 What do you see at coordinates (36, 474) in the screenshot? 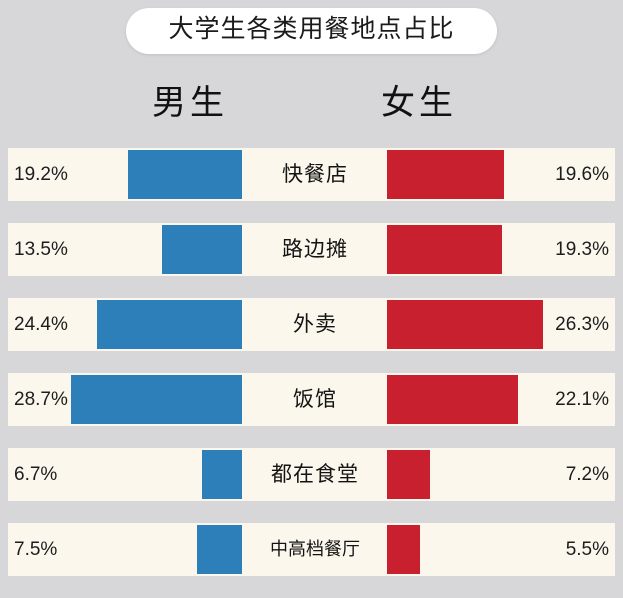
I see `male-percent-label: 6.7%` at bounding box center [36, 474].